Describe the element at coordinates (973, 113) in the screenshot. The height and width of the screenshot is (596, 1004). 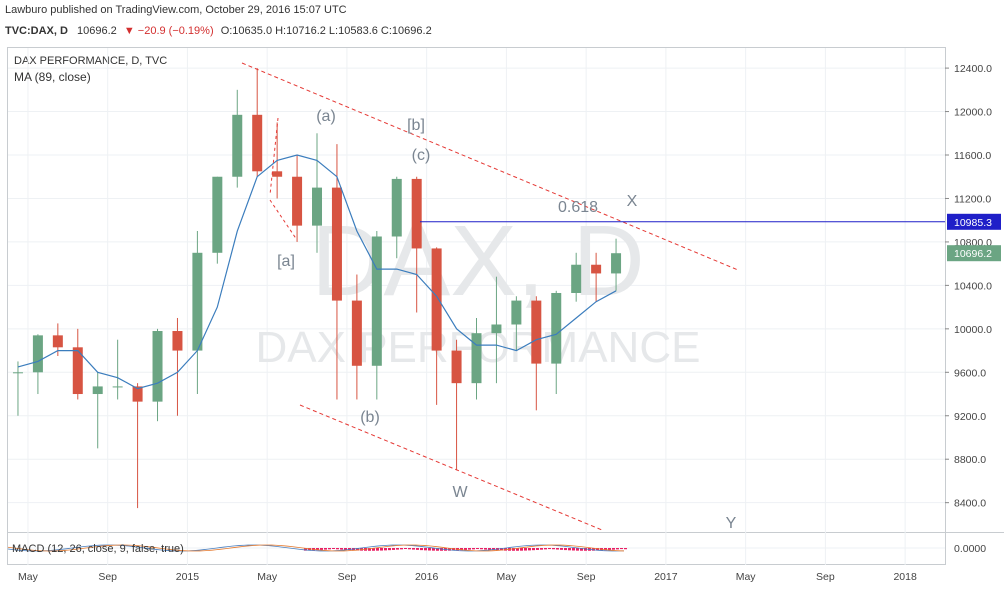
I see `y-tick-label: 12000.0` at that location.